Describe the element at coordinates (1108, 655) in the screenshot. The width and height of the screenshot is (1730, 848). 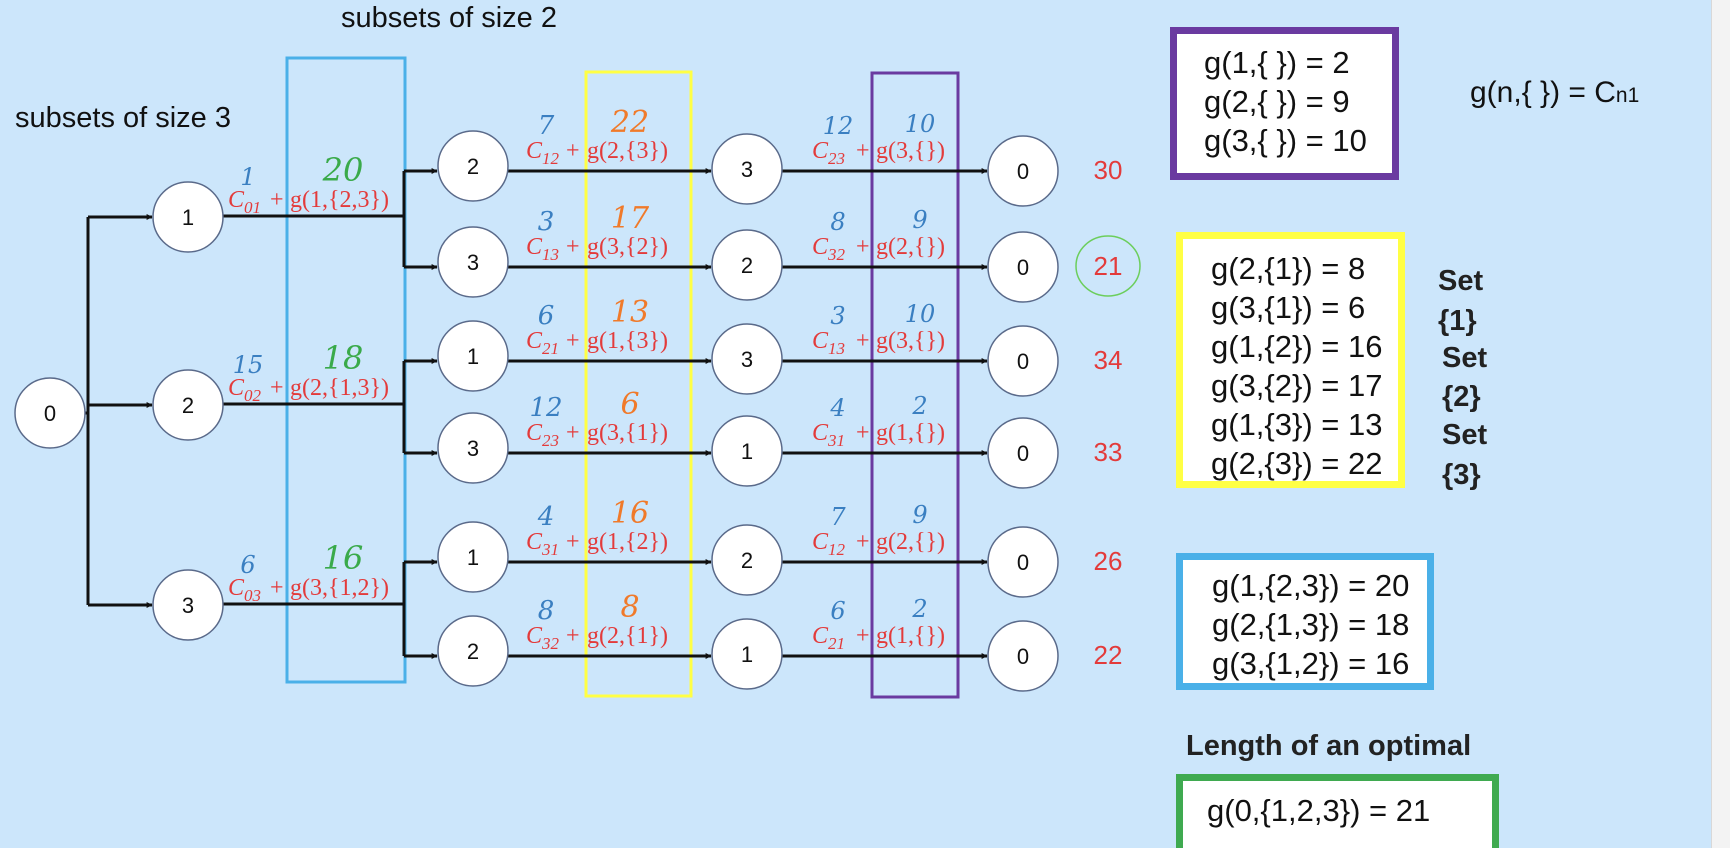
I see `path-total: 22` at that location.